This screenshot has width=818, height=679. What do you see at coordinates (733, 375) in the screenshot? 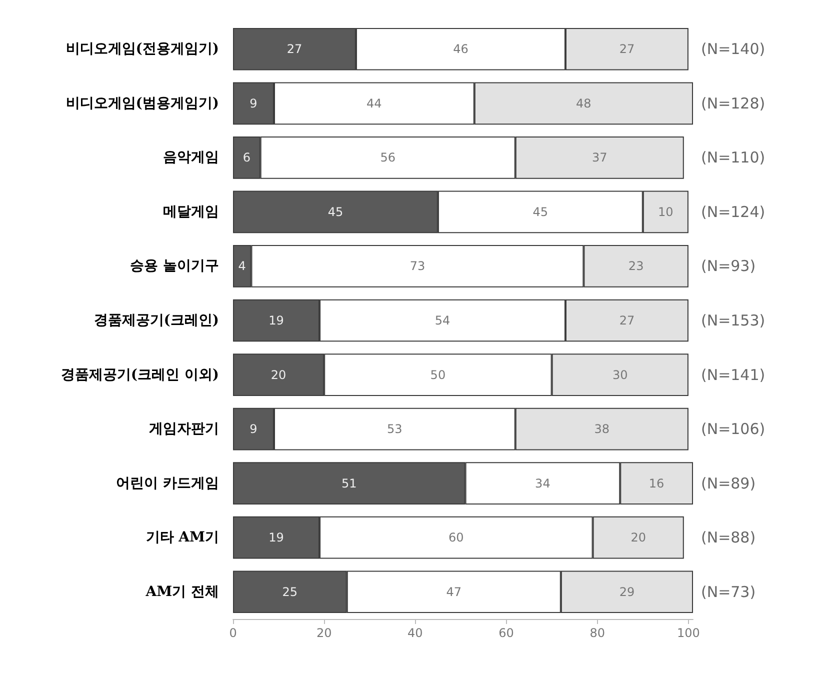
I see `text: (N=141)` at bounding box center [733, 375].